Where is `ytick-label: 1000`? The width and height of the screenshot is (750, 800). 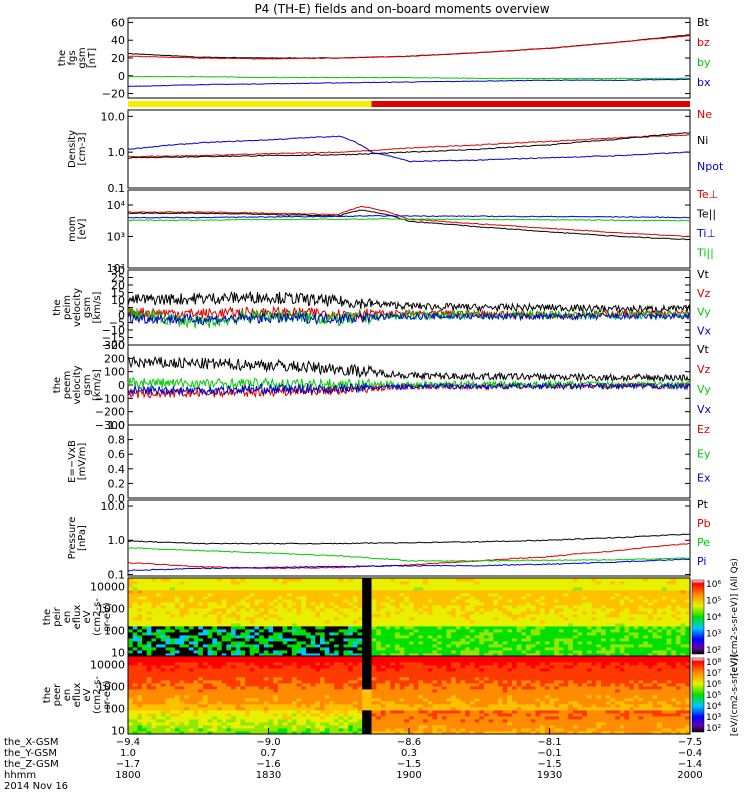
ytick-label: 1000 is located at coordinates (111, 609).